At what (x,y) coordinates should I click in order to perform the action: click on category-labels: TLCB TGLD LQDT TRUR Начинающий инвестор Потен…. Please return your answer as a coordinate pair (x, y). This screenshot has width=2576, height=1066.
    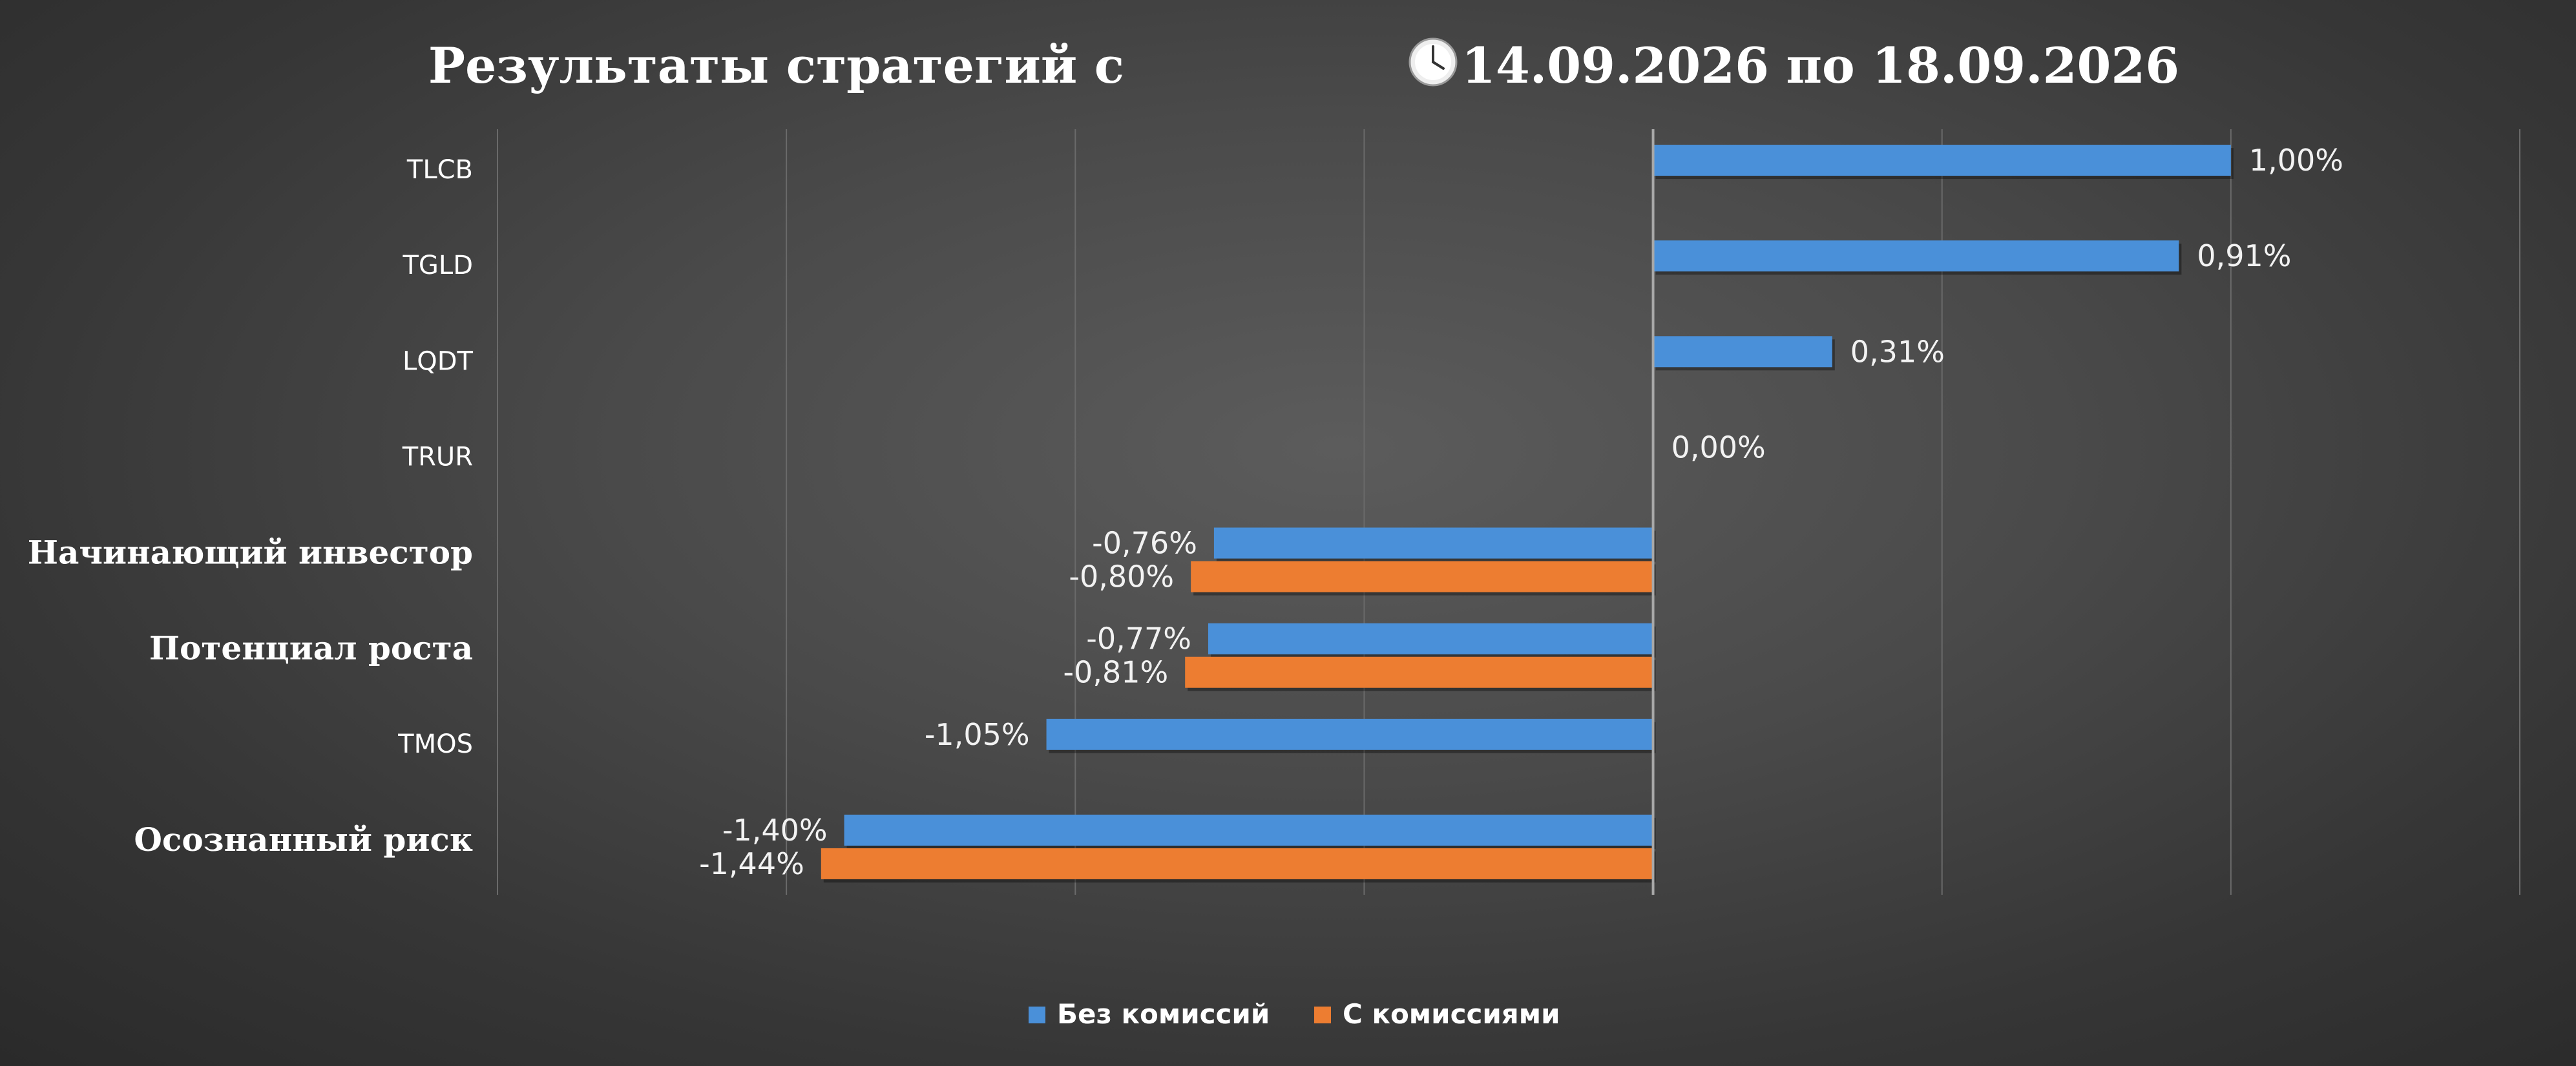
    Looking at the image, I should click on (251, 507).